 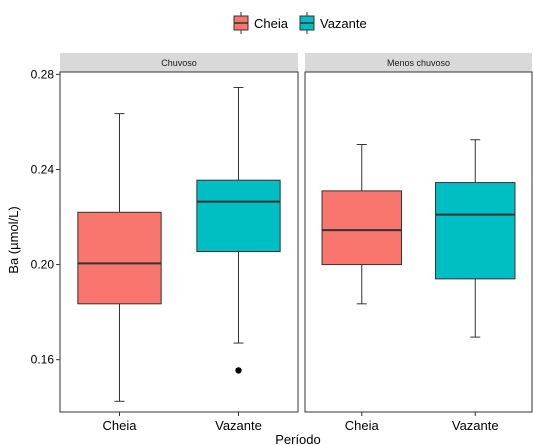 I want to click on x-axis-label: Período, so click(x=298, y=438).